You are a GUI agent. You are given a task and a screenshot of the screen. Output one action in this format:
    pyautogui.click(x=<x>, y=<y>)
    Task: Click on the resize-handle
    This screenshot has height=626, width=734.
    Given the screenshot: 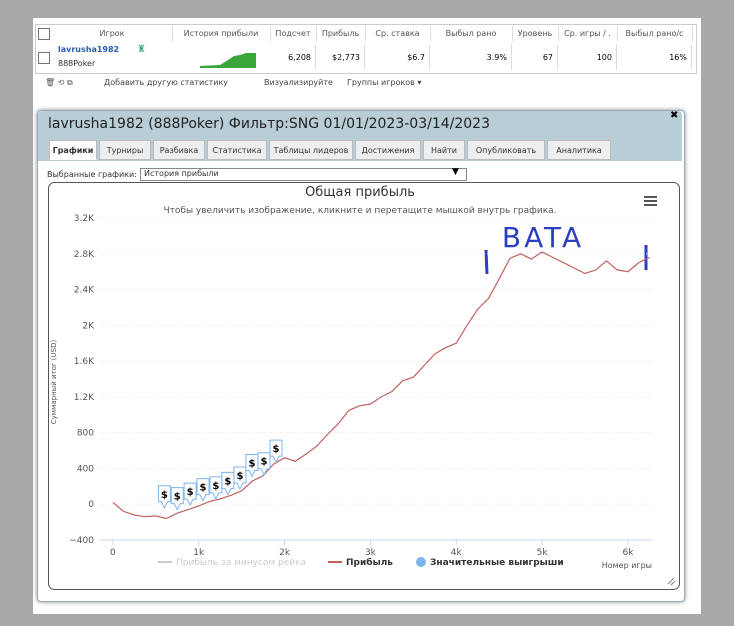 What is the action you would take?
    pyautogui.click(x=671, y=581)
    